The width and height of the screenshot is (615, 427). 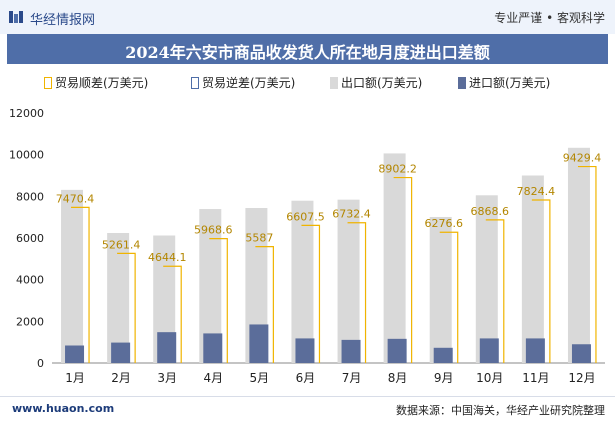 I want to click on legend-swatch-surplus, so click(x=48, y=82).